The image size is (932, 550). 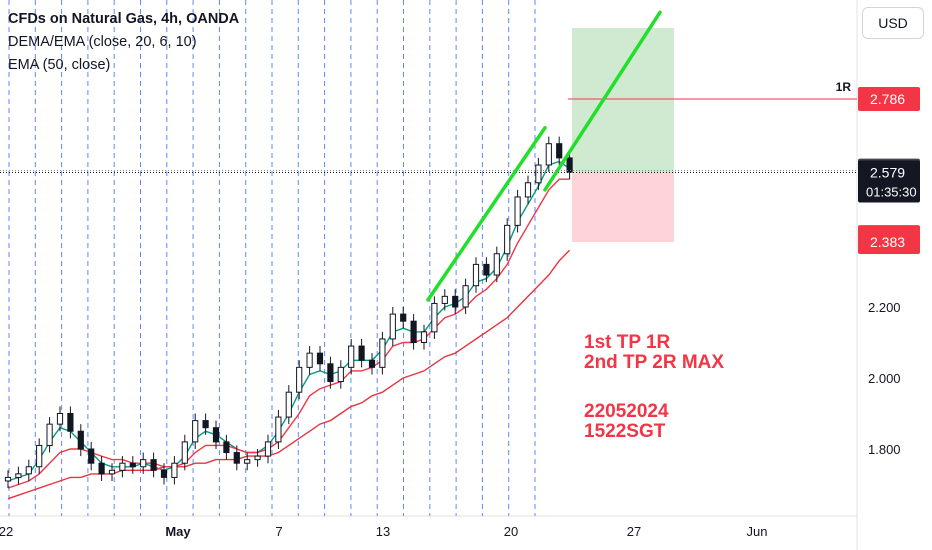 What do you see at coordinates (626, 411) in the screenshot?
I see `annotation-text: 22052024` at bounding box center [626, 411].